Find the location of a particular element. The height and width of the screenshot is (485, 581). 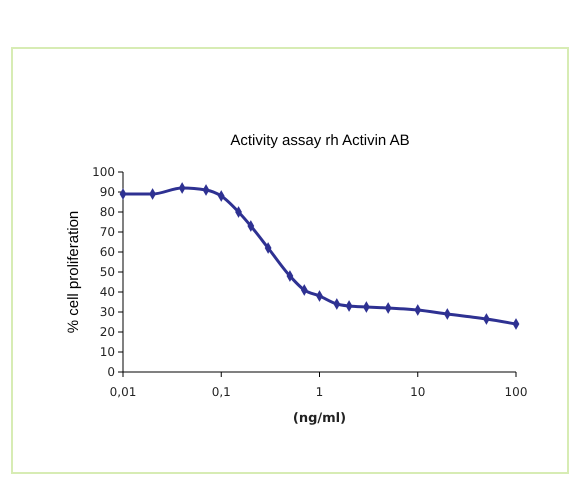

chart-title: Activity assay rh Activin AB is located at coordinates (320, 140).